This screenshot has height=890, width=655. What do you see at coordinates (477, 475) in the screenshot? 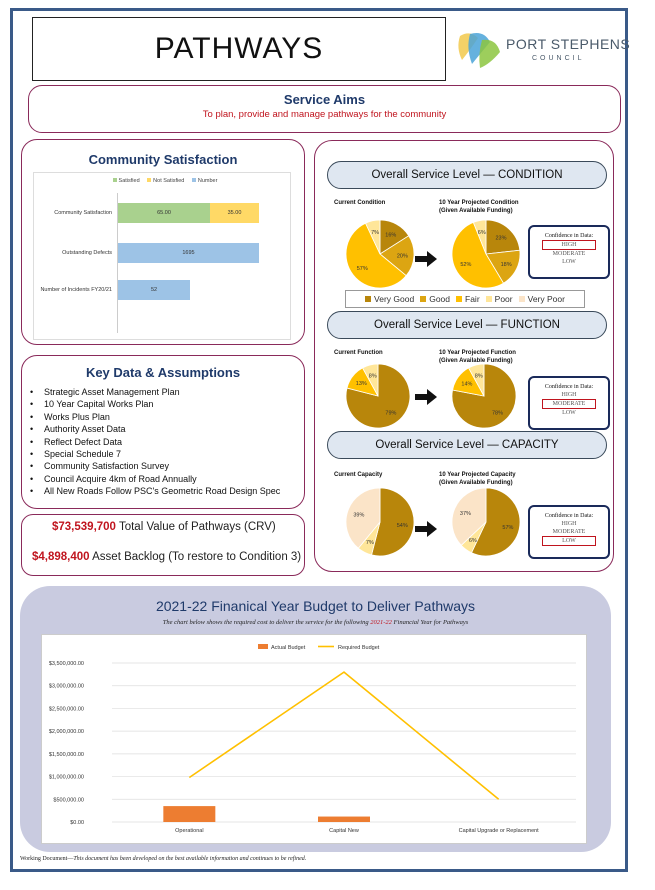
I see `projected-title-text: 10 Year Projected Capacity` at bounding box center [477, 475].